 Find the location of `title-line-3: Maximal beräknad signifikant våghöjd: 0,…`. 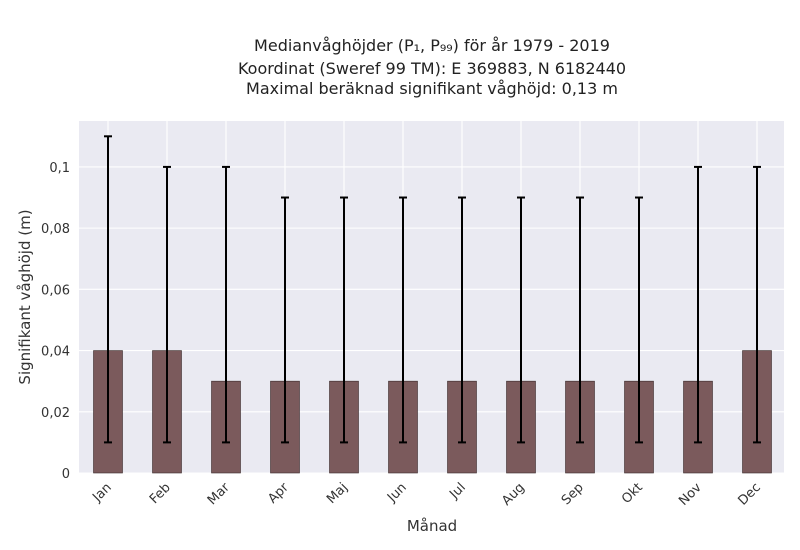

title-line-3: Maximal beräknad signifikant våghöjd: 0,… is located at coordinates (432, 88).